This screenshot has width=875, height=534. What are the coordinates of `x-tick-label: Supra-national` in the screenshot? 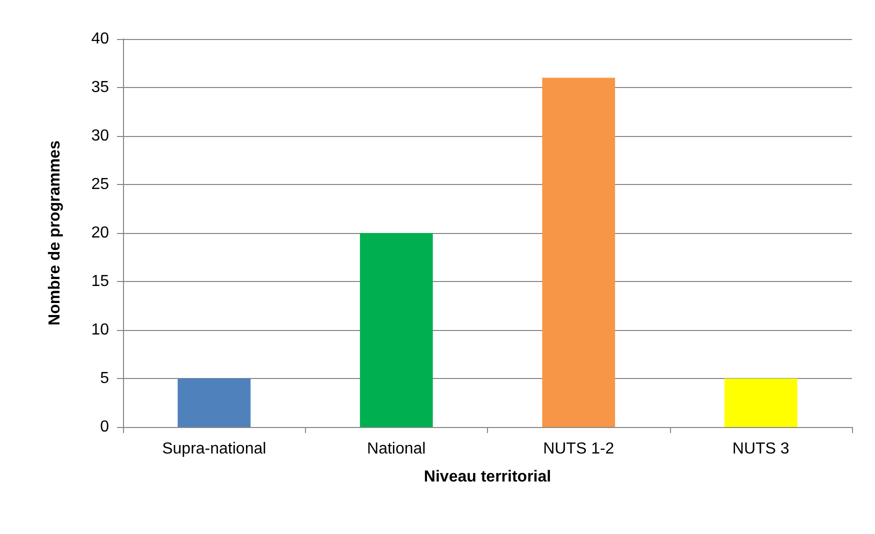 It's located at (214, 449).